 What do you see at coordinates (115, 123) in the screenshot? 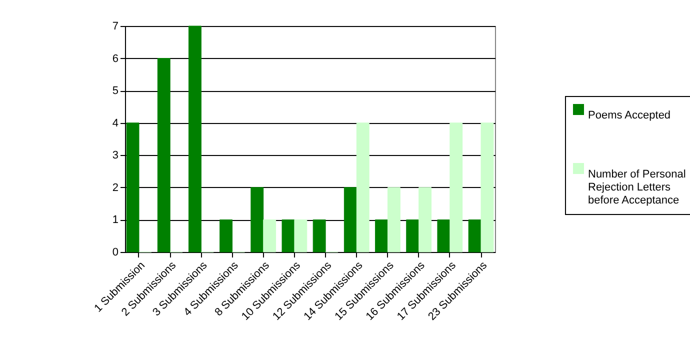
I see `y-tick-label: 4` at bounding box center [115, 123].